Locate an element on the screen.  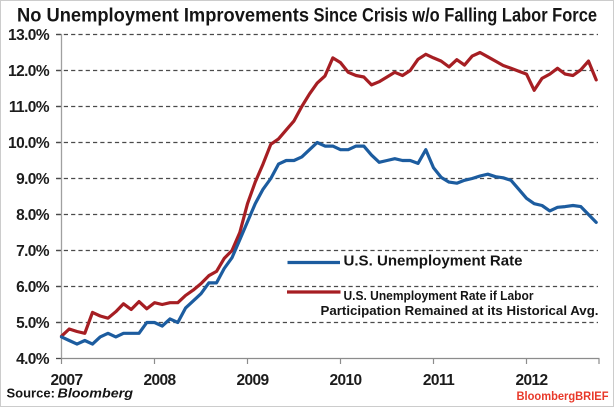
svg-text: 8.0% is located at coordinates (33, 215).